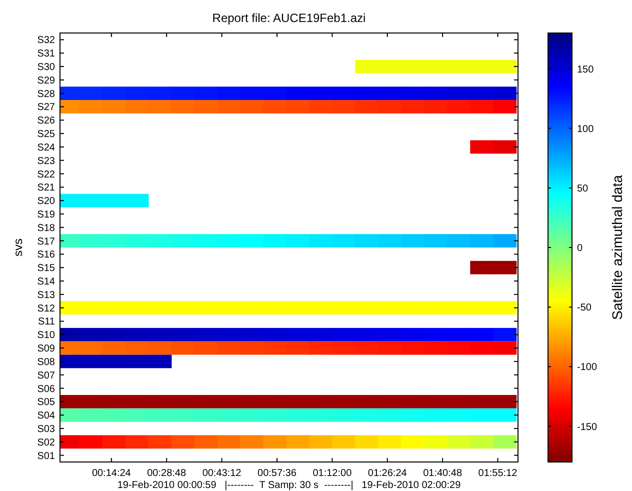 The image size is (632, 491). What do you see at coordinates (46, 389) in the screenshot?
I see `y-tick-label: S06` at bounding box center [46, 389].